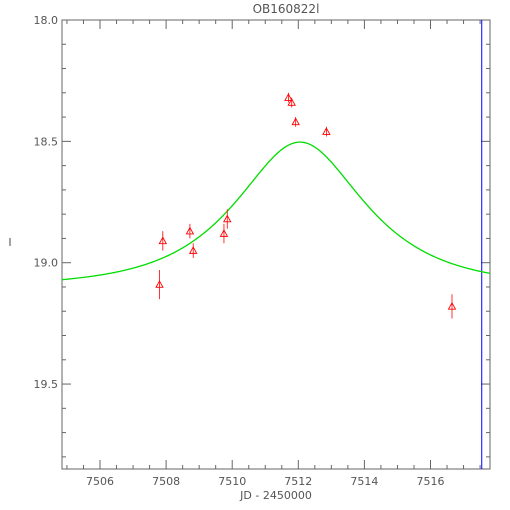 This screenshot has height=510, width=510. I want to click on y-tick-label: 19.0, so click(46, 263).